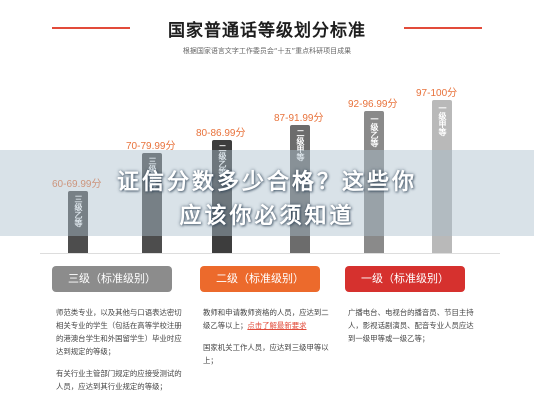 The image size is (534, 400). Describe the element at coordinates (91, 28) in the screenshot. I see `title-decoration-left` at that location.